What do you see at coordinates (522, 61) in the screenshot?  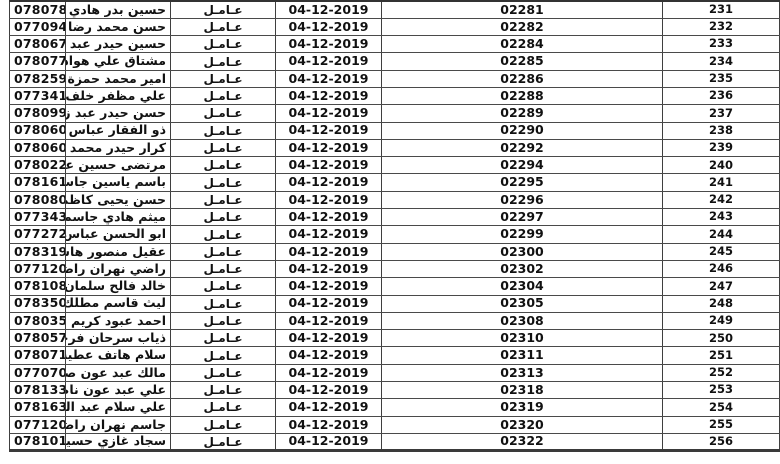 I see `cell-code: 02285` at bounding box center [522, 61].